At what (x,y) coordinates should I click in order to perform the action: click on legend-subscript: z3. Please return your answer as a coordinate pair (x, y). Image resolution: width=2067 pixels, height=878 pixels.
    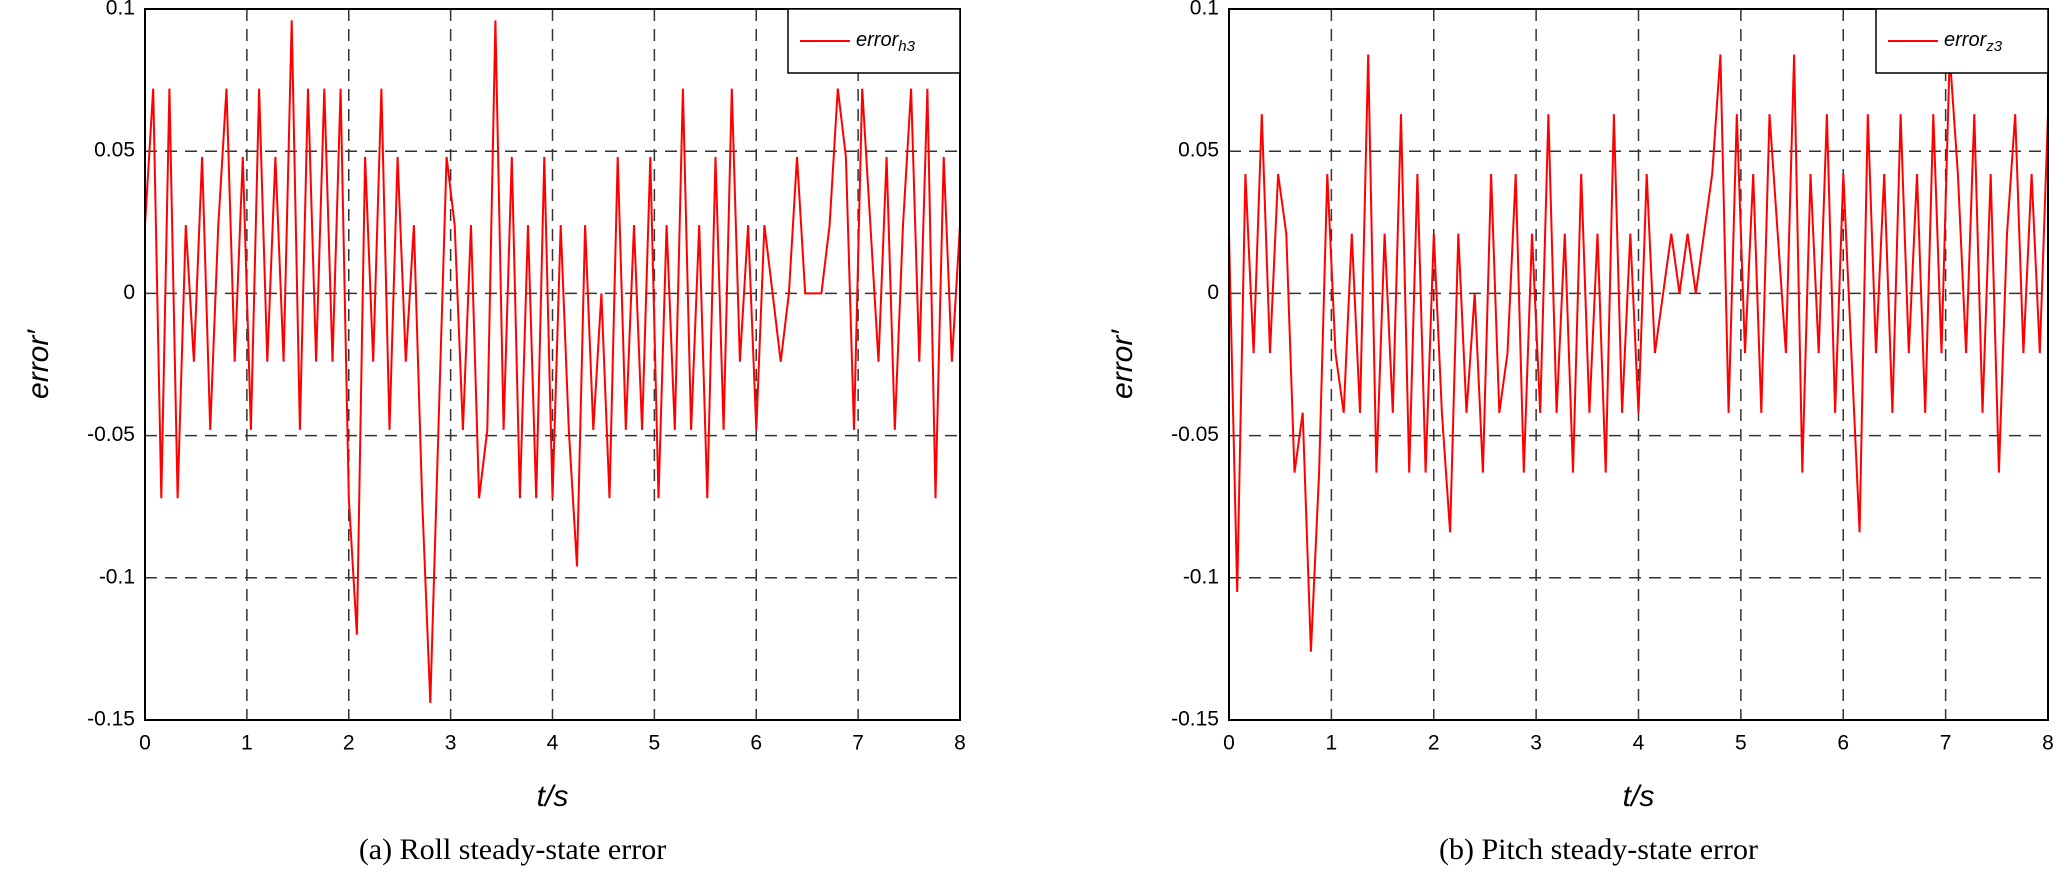
    Looking at the image, I should click on (1994, 46).